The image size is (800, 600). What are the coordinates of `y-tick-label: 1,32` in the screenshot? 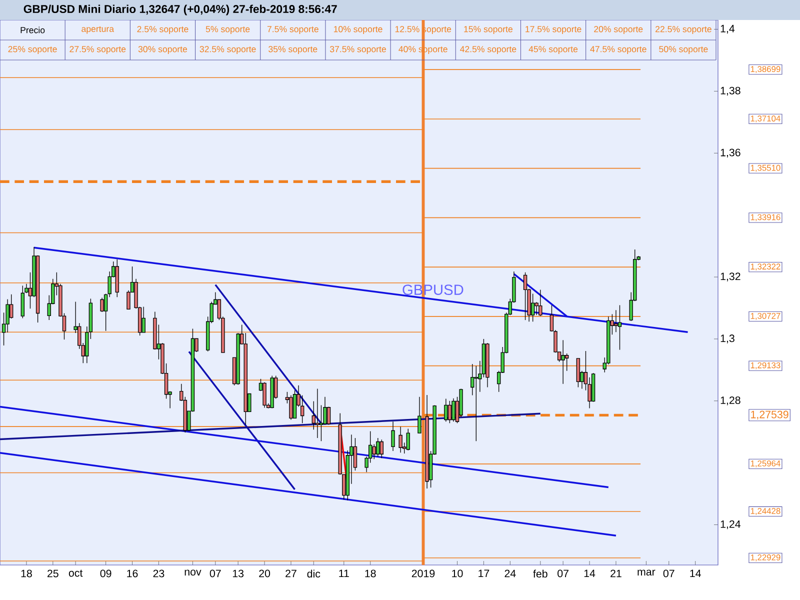 It's located at (730, 277).